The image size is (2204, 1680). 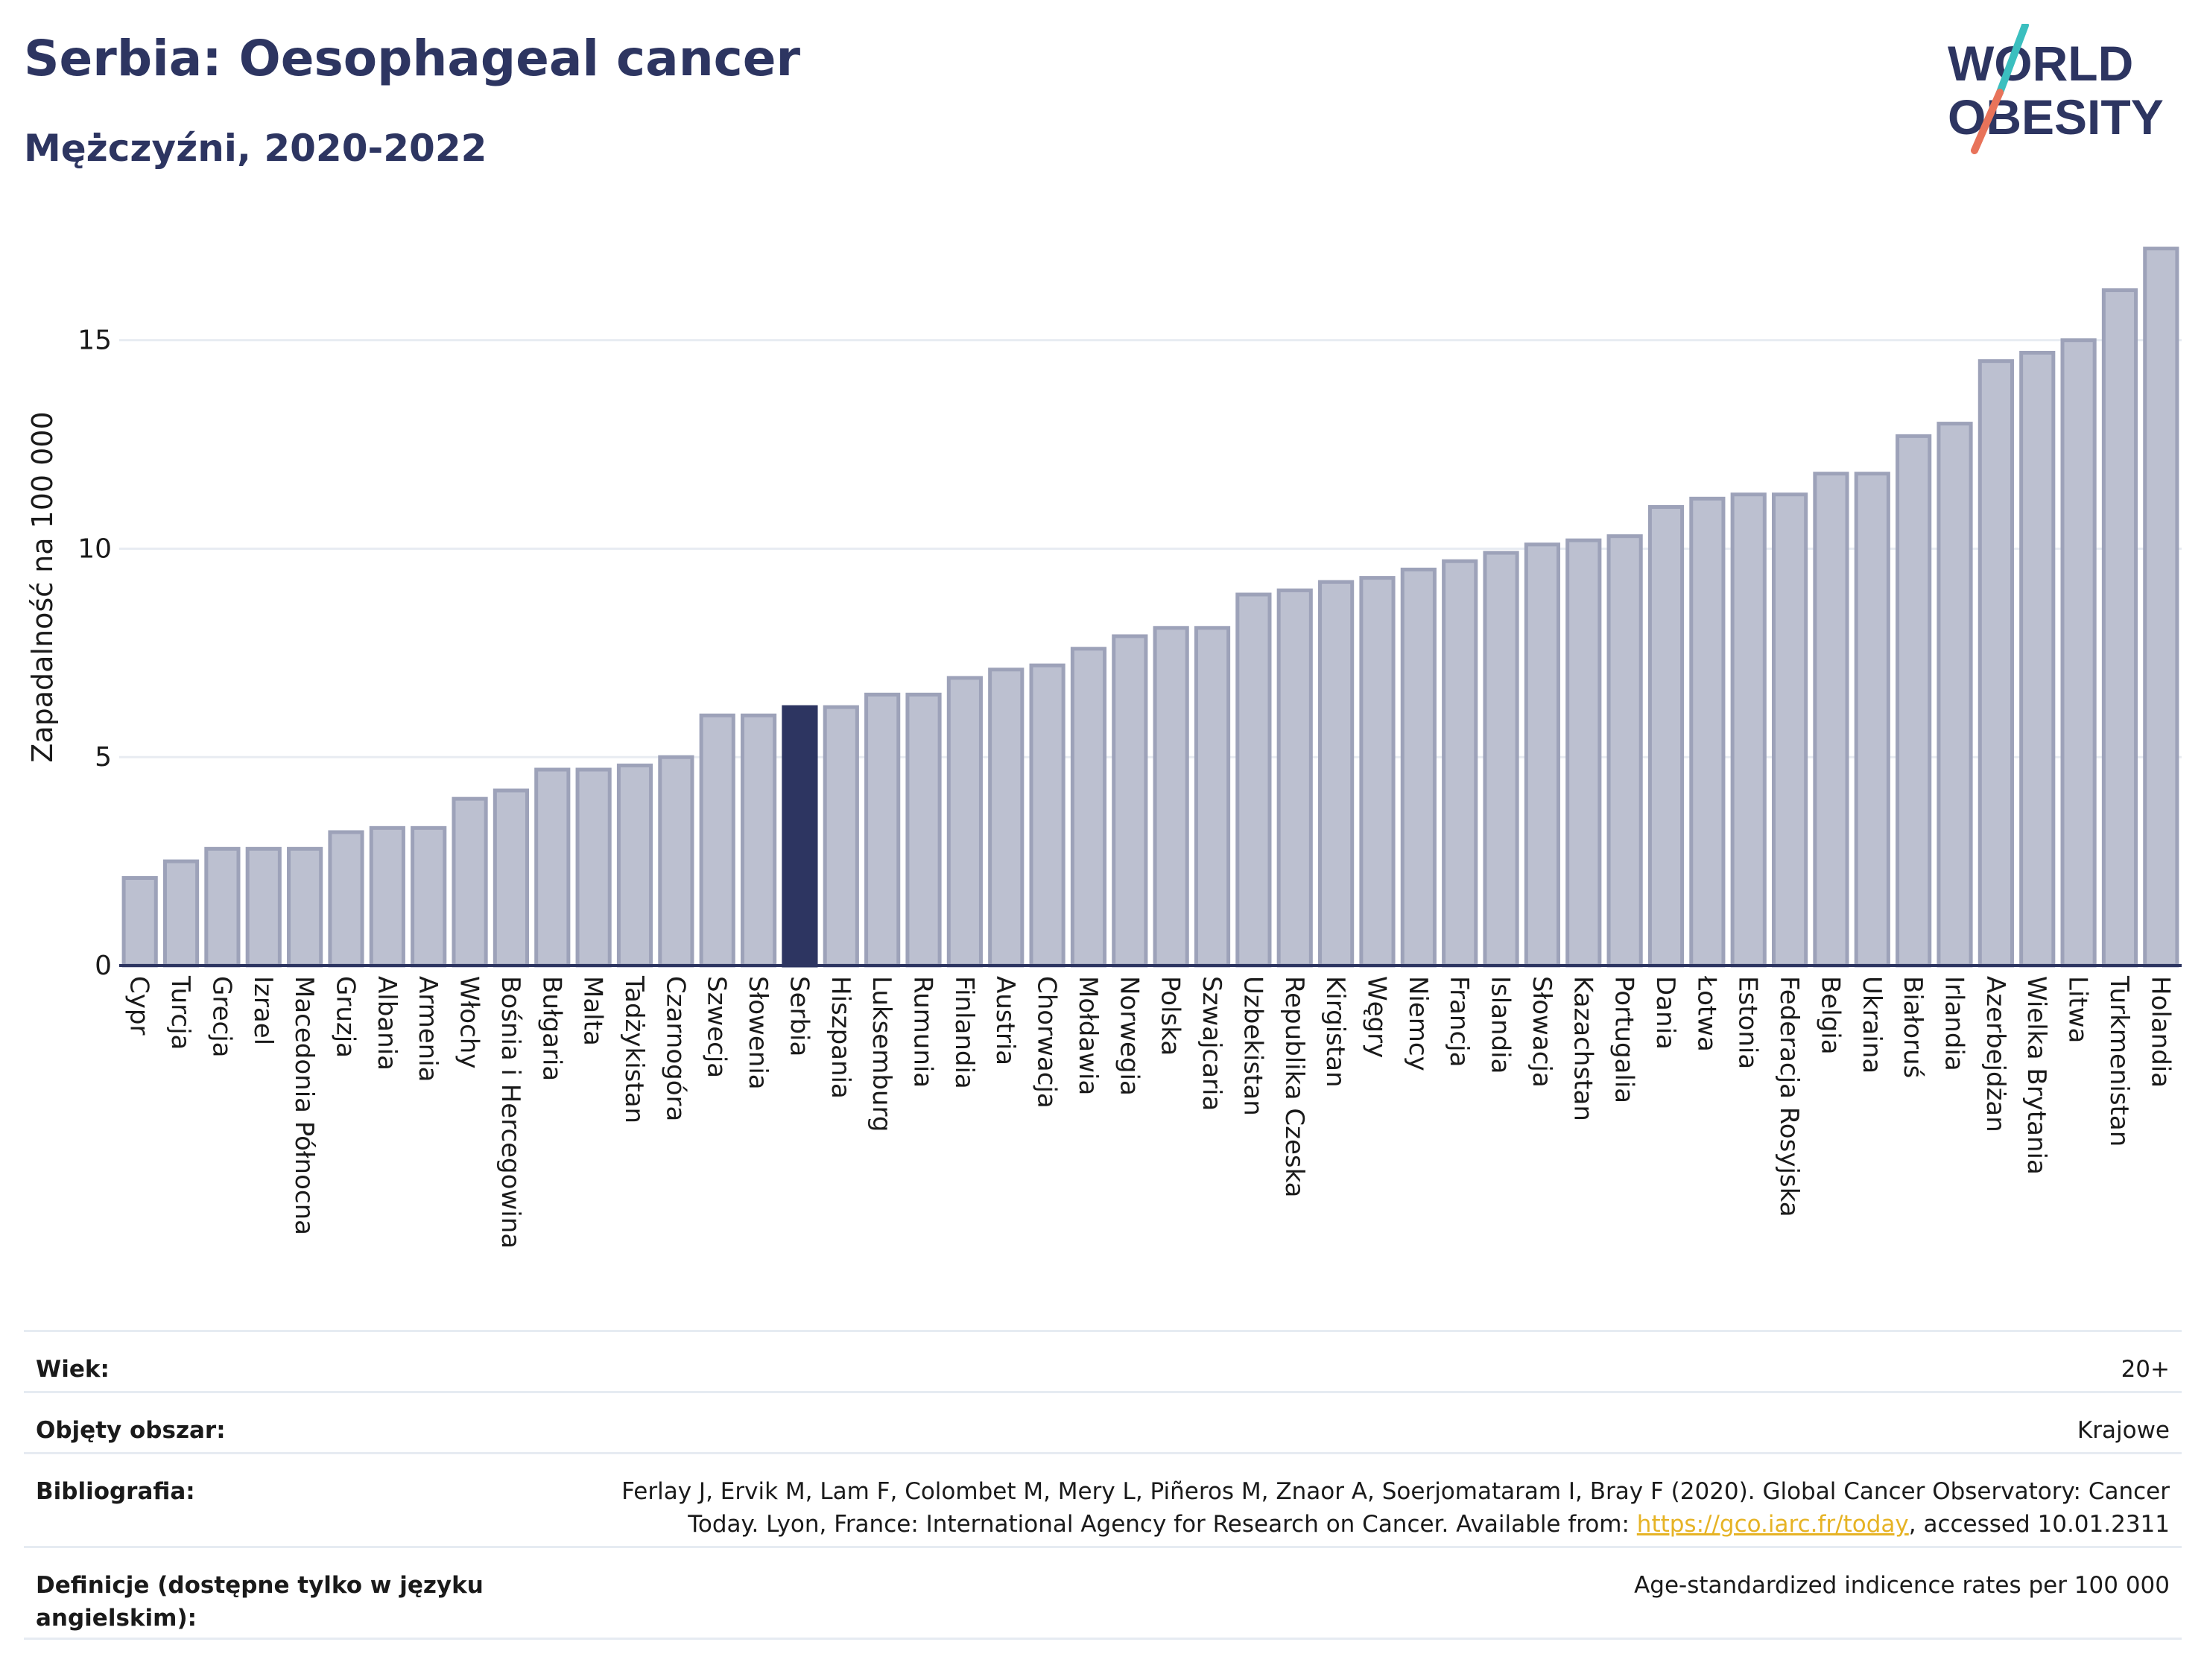 What do you see at coordinates (593, 1011) in the screenshot?
I see `x-tick-label: Malta` at bounding box center [593, 1011].